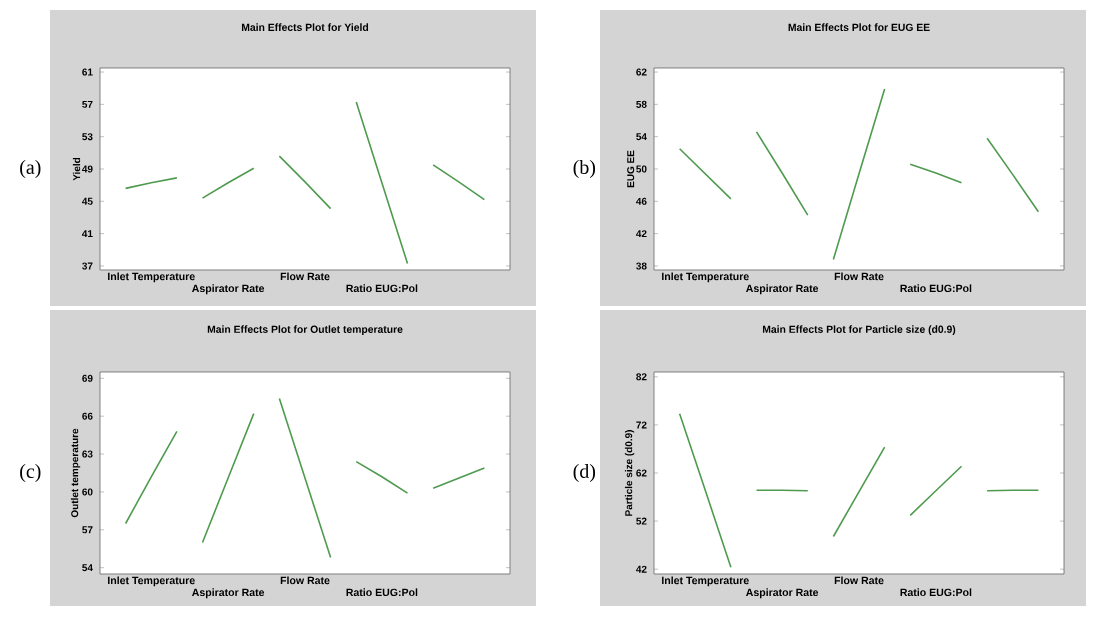 The width and height of the screenshot is (1100, 628). I want to click on text: (d), so click(584, 473).